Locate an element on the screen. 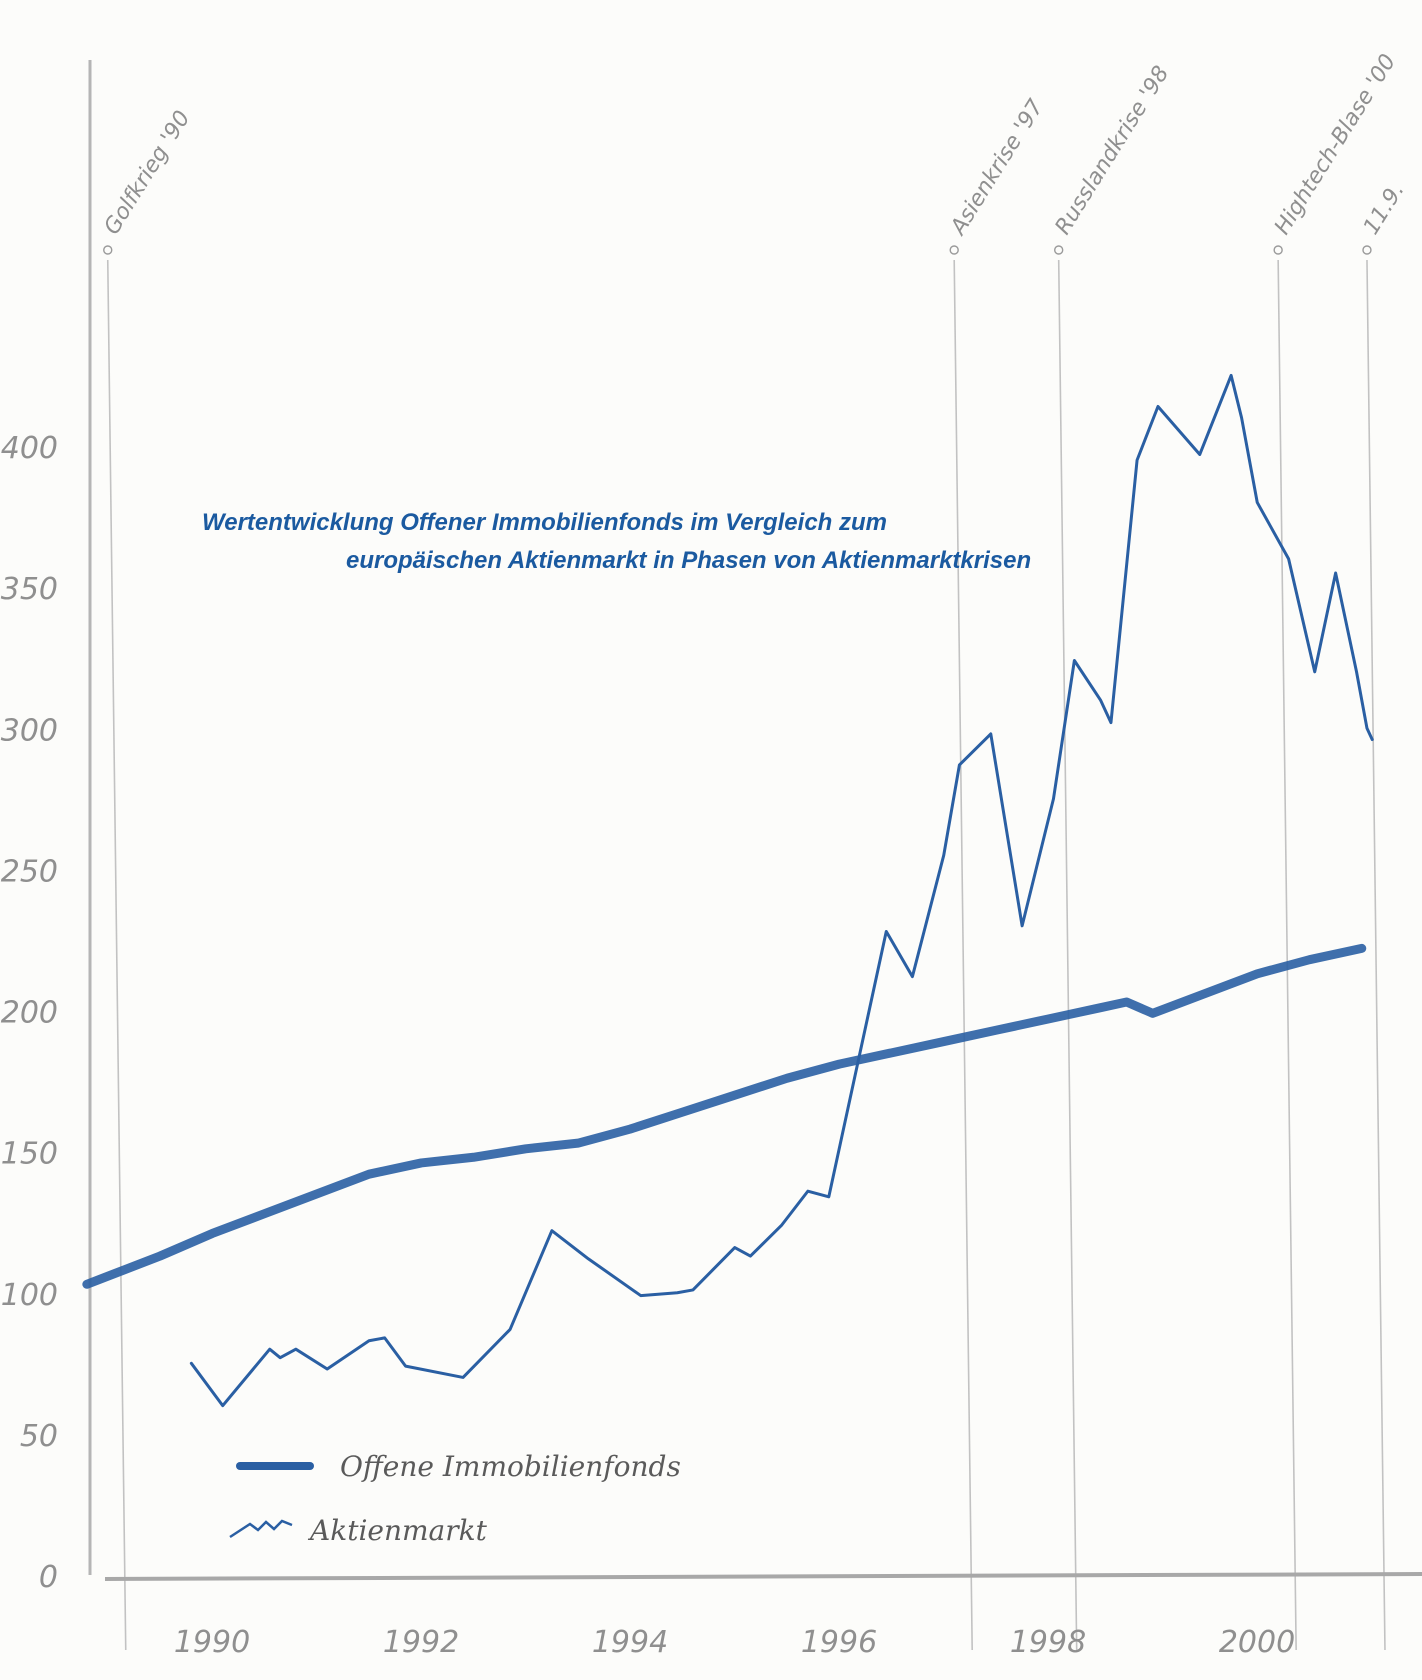  y-tick-label: 150 is located at coordinates (29, 1154).